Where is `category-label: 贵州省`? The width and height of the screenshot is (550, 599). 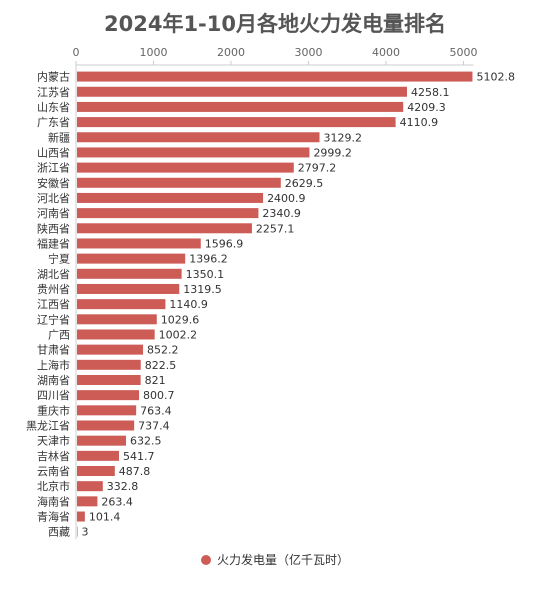 category-label: 贵州省 is located at coordinates (53, 289).